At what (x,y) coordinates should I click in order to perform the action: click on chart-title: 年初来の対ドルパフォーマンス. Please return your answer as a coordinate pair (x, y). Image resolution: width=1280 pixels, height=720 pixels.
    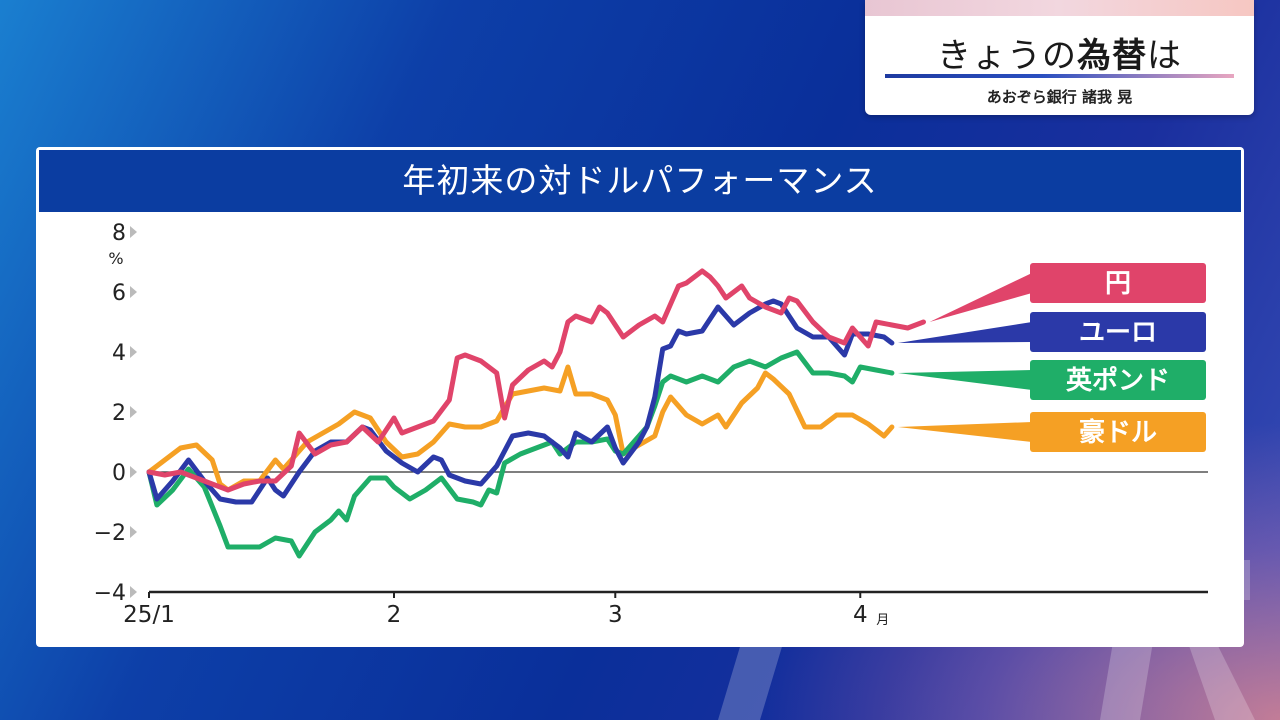
    Looking at the image, I should click on (640, 181).